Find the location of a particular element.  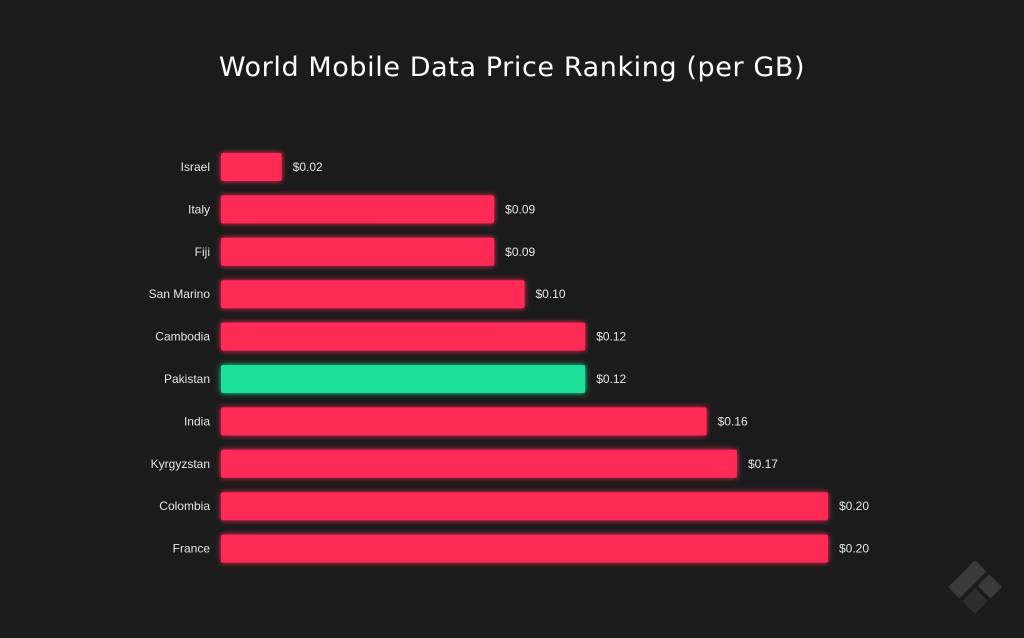

value-label: $0.16 is located at coordinates (733, 421).